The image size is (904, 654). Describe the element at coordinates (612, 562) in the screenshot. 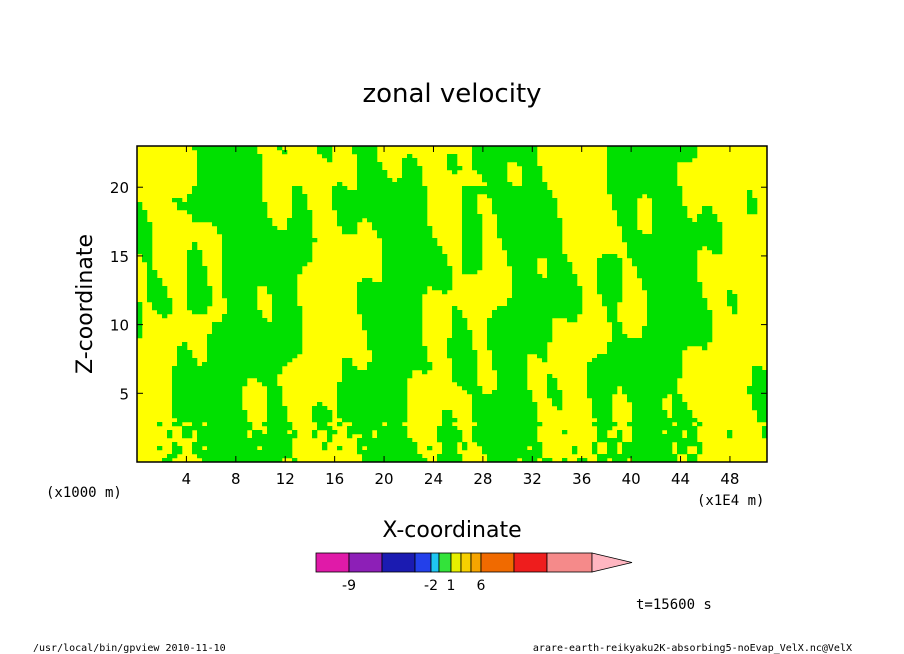

I see `colorbar-arrow` at that location.